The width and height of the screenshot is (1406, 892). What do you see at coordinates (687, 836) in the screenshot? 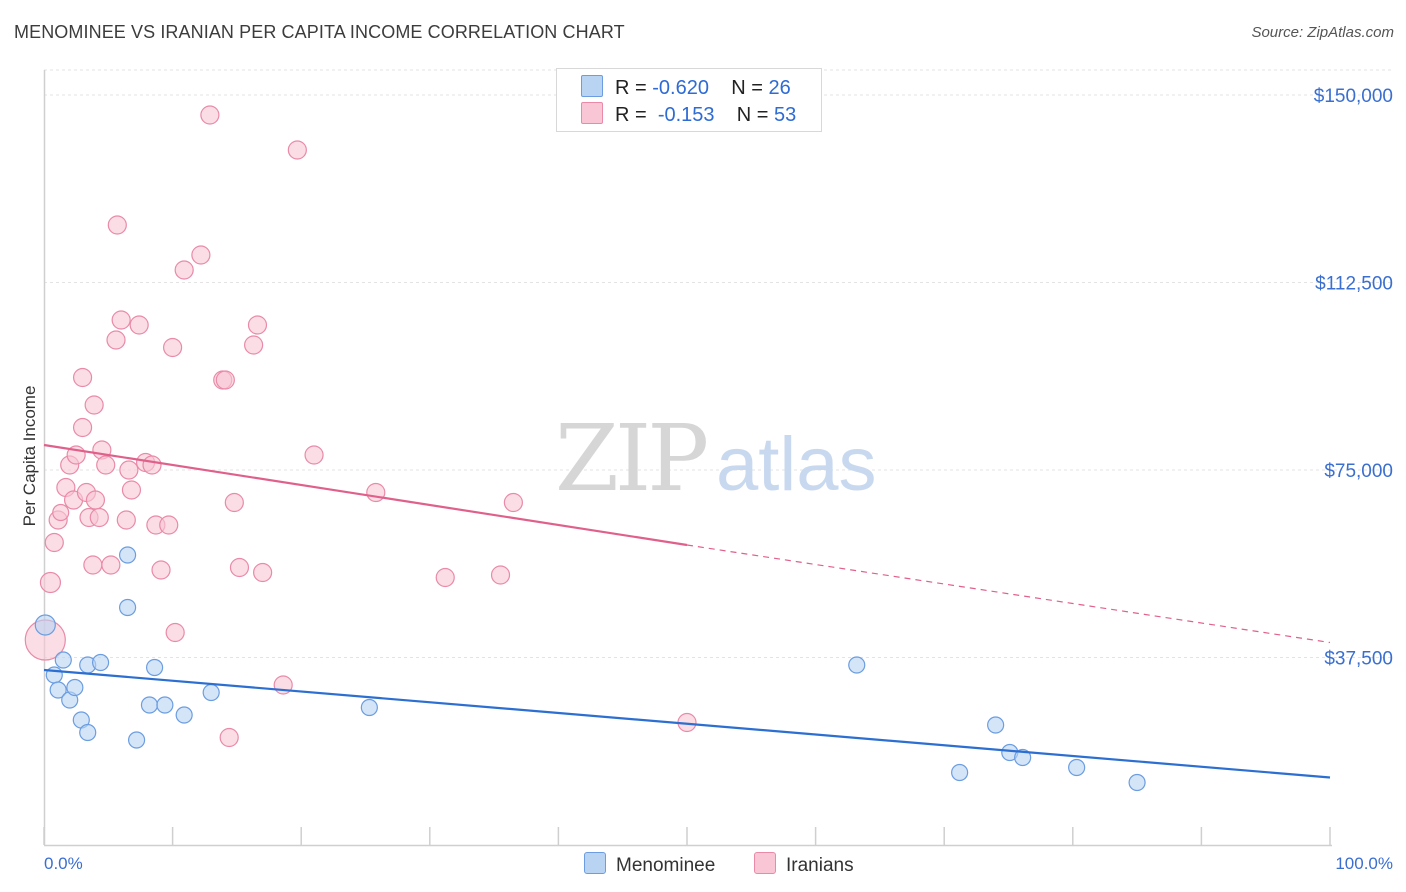
I see `x-tick-marks` at bounding box center [687, 836].